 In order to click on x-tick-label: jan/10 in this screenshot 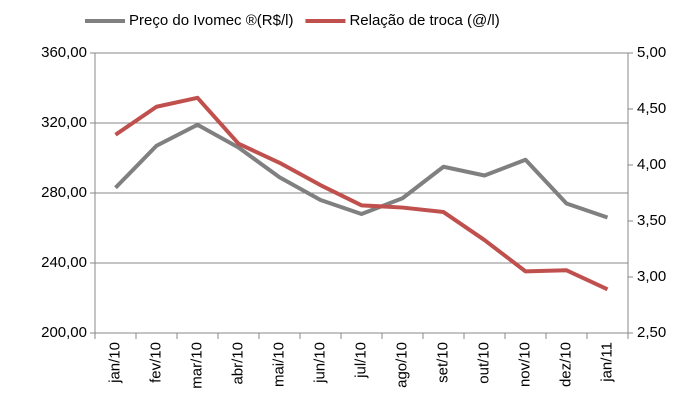, I will do `click(114, 363)`.